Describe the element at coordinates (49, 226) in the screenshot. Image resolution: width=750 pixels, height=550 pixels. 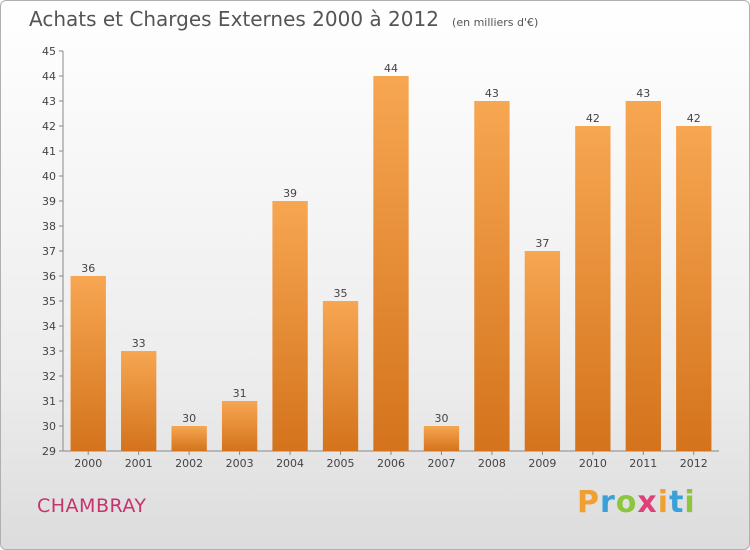
I see `y-tick-label: 38` at that location.